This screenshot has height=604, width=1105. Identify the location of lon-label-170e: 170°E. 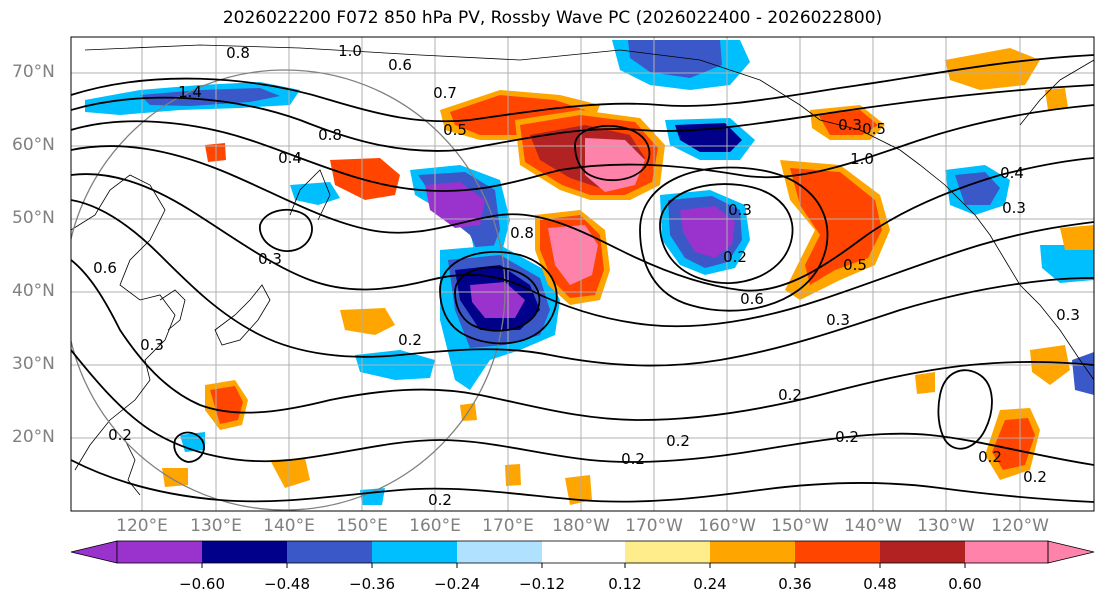
(508, 526).